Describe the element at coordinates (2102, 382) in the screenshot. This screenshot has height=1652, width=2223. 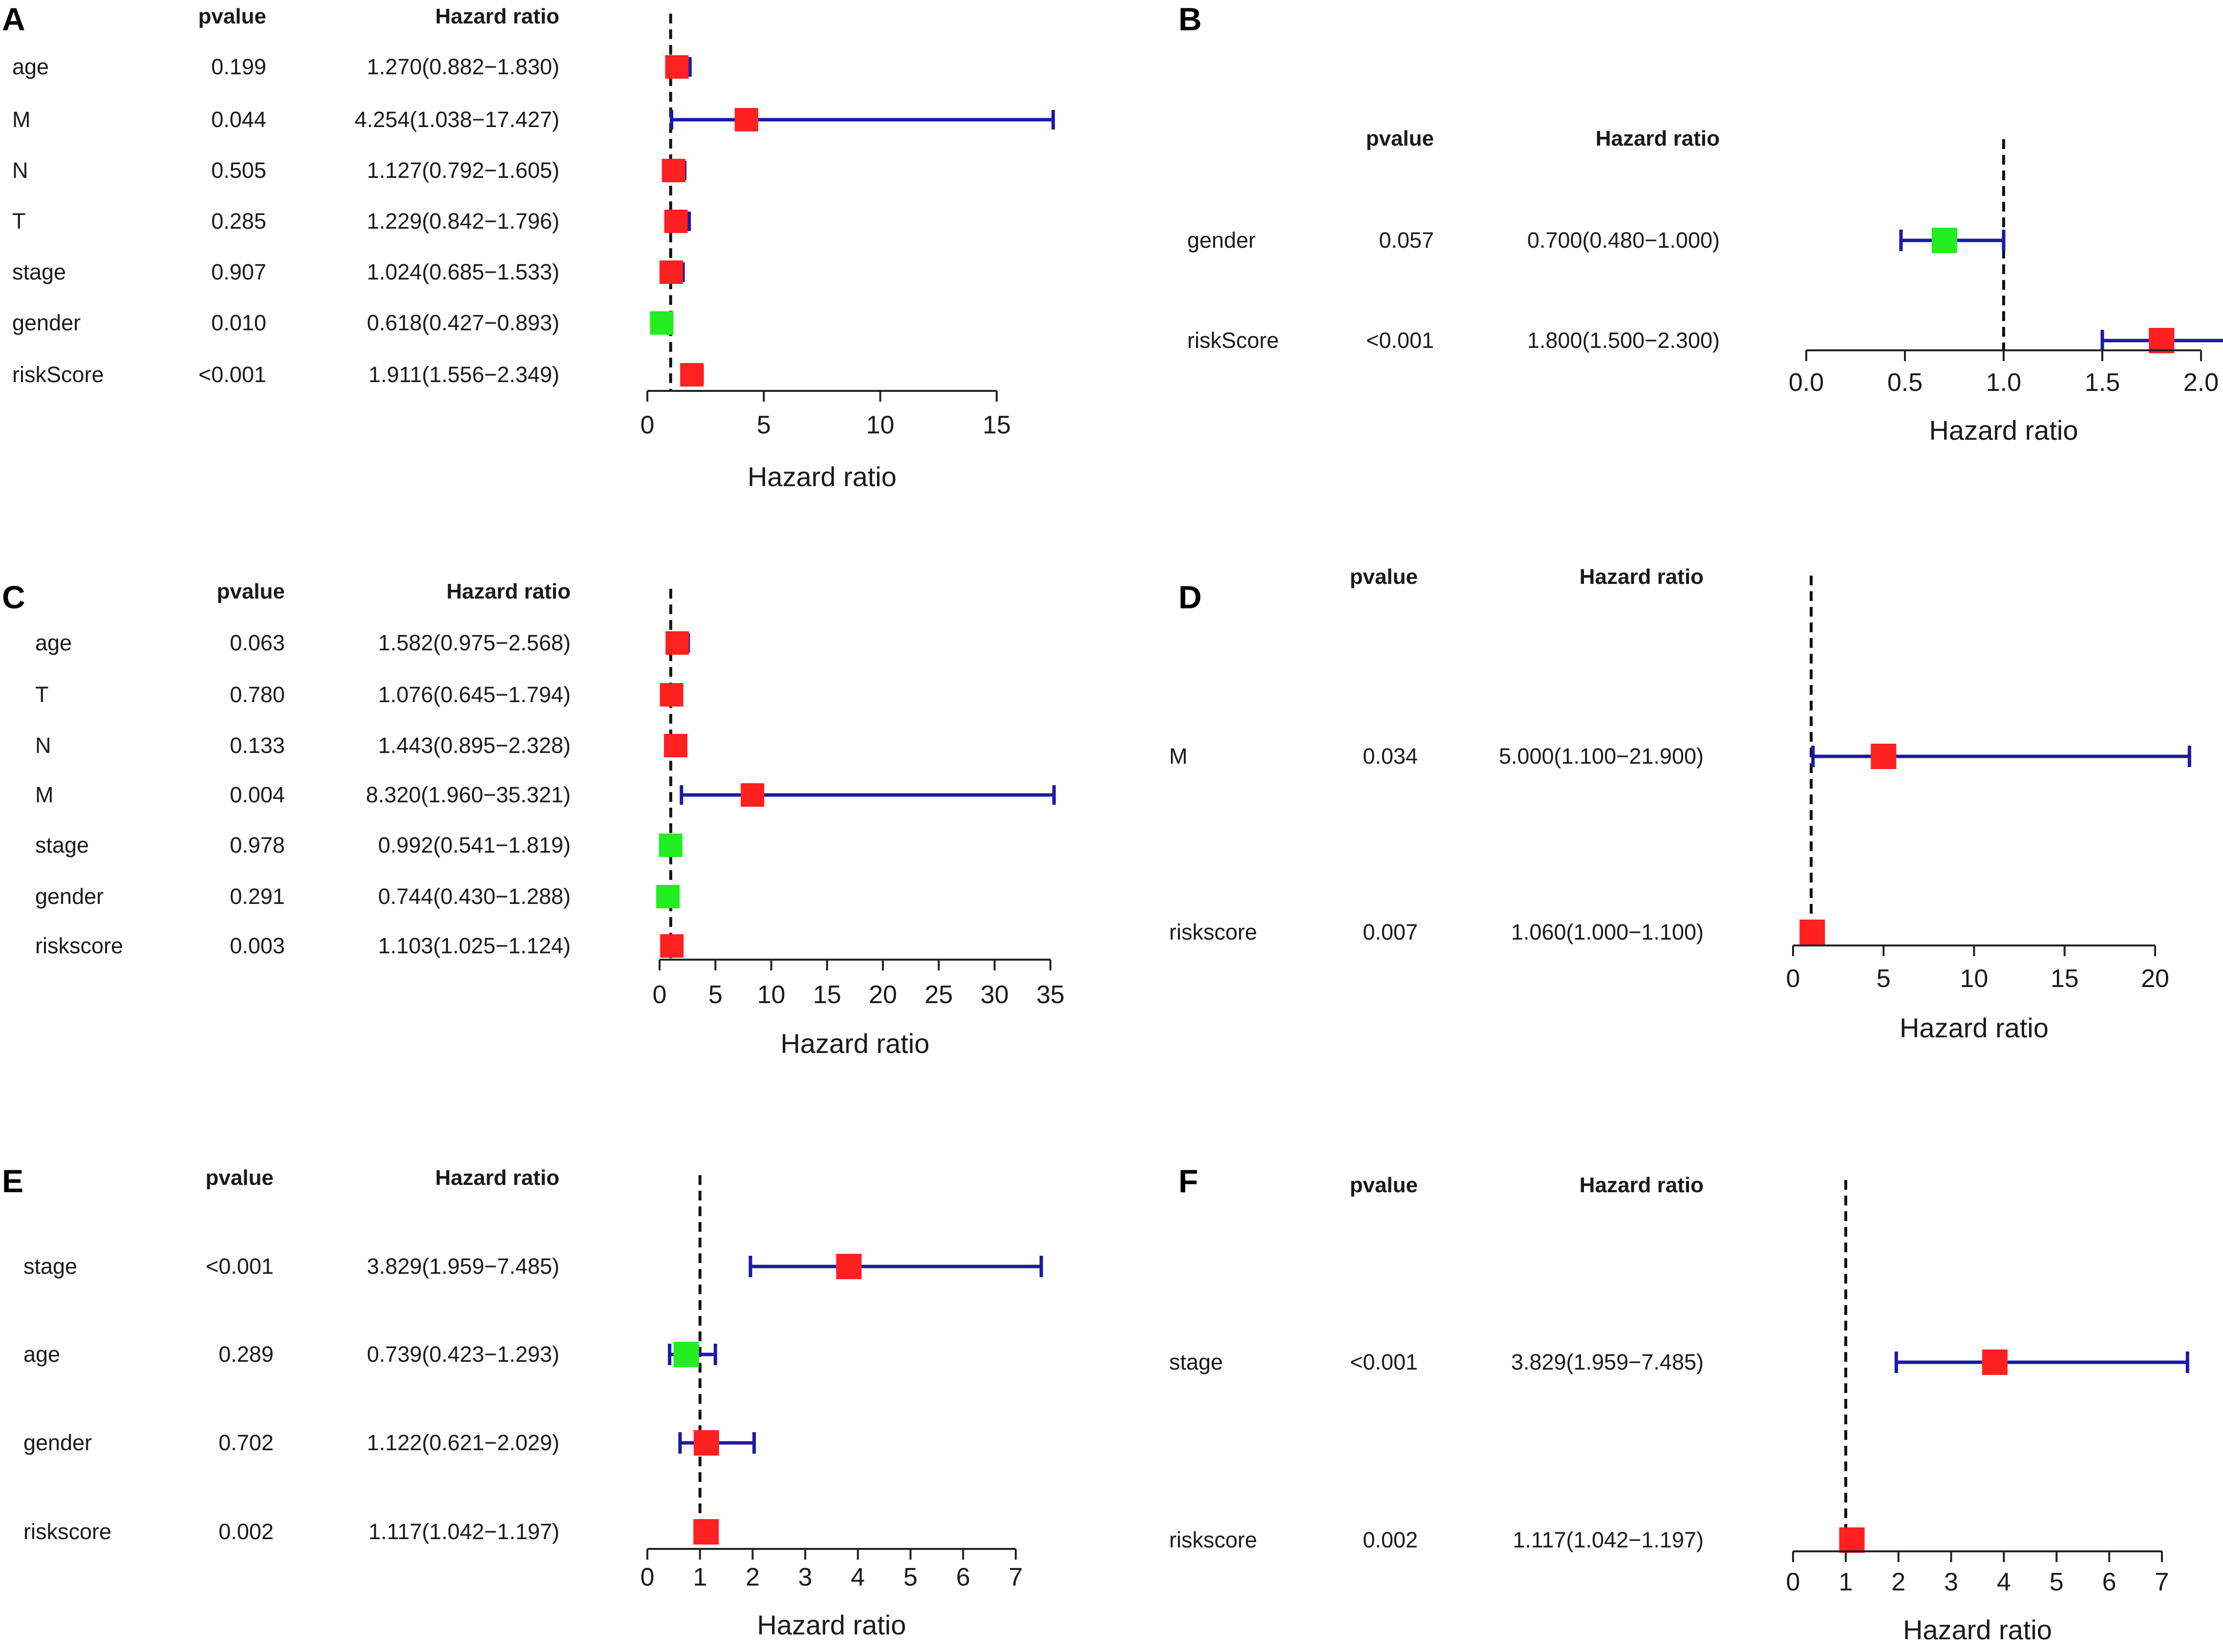
I see `x-tick-label: 1.5` at that location.